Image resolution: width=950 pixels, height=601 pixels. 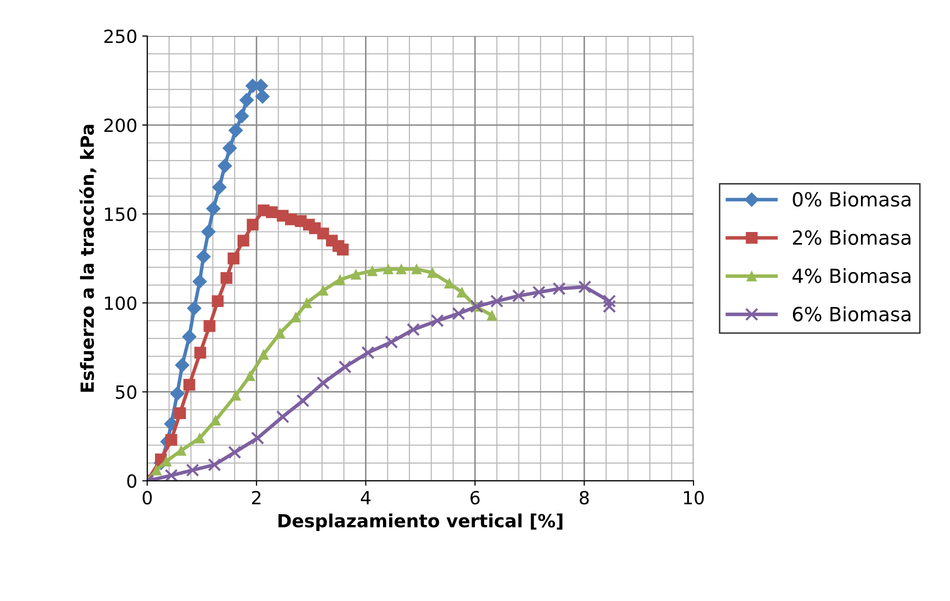 I want to click on legend-label: 6% Biomasa, so click(x=851, y=314).